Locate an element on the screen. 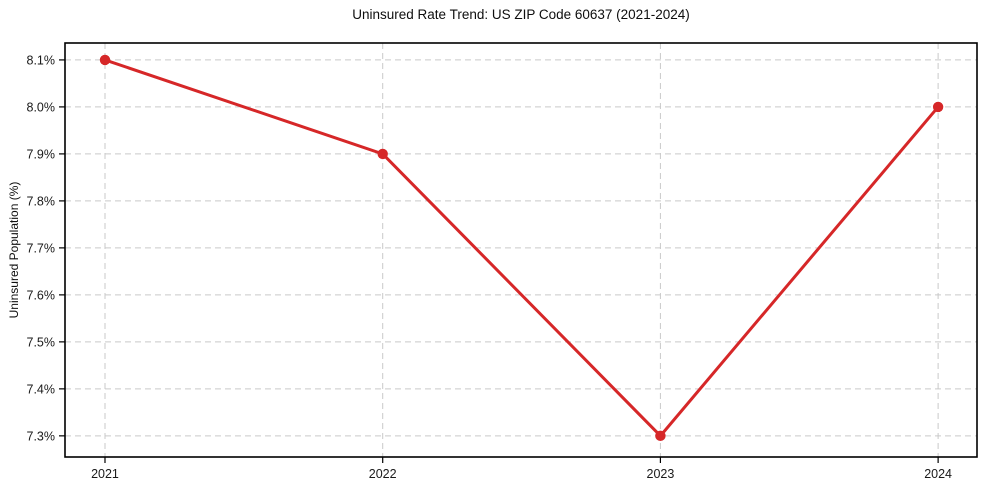  y-tick-label: 8.1% is located at coordinates (41, 60).